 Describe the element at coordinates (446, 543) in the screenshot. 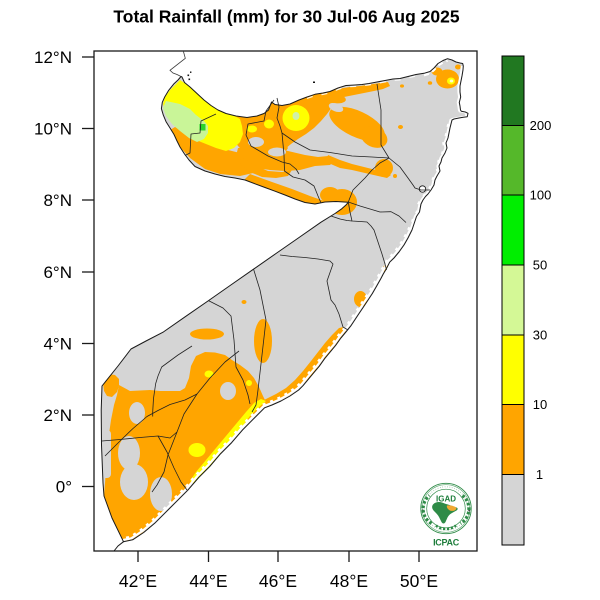

I see `svg-text: ICPAC` at that location.